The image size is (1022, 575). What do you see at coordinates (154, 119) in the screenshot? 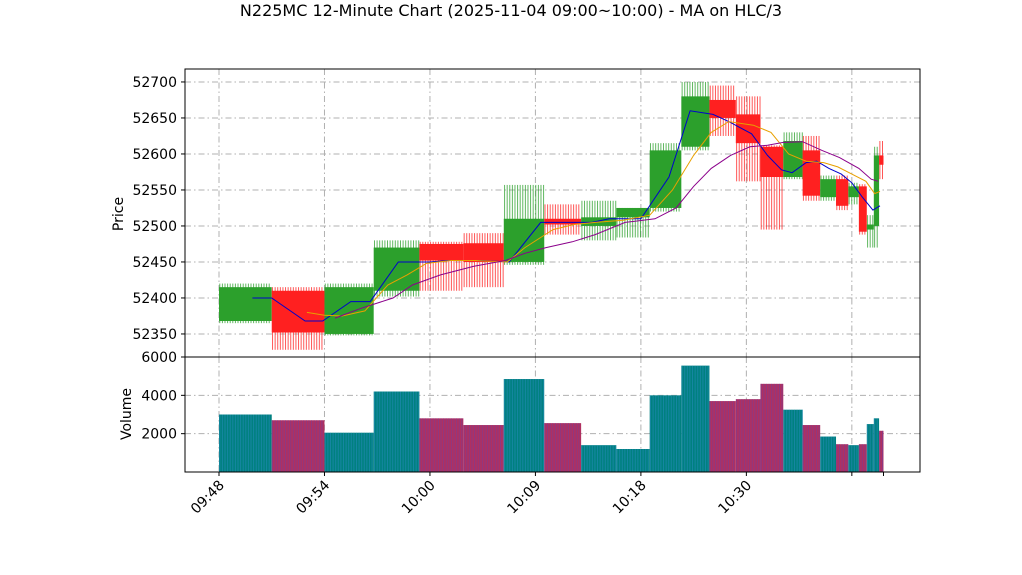
I see `price-tick-label: 52650` at bounding box center [154, 119].